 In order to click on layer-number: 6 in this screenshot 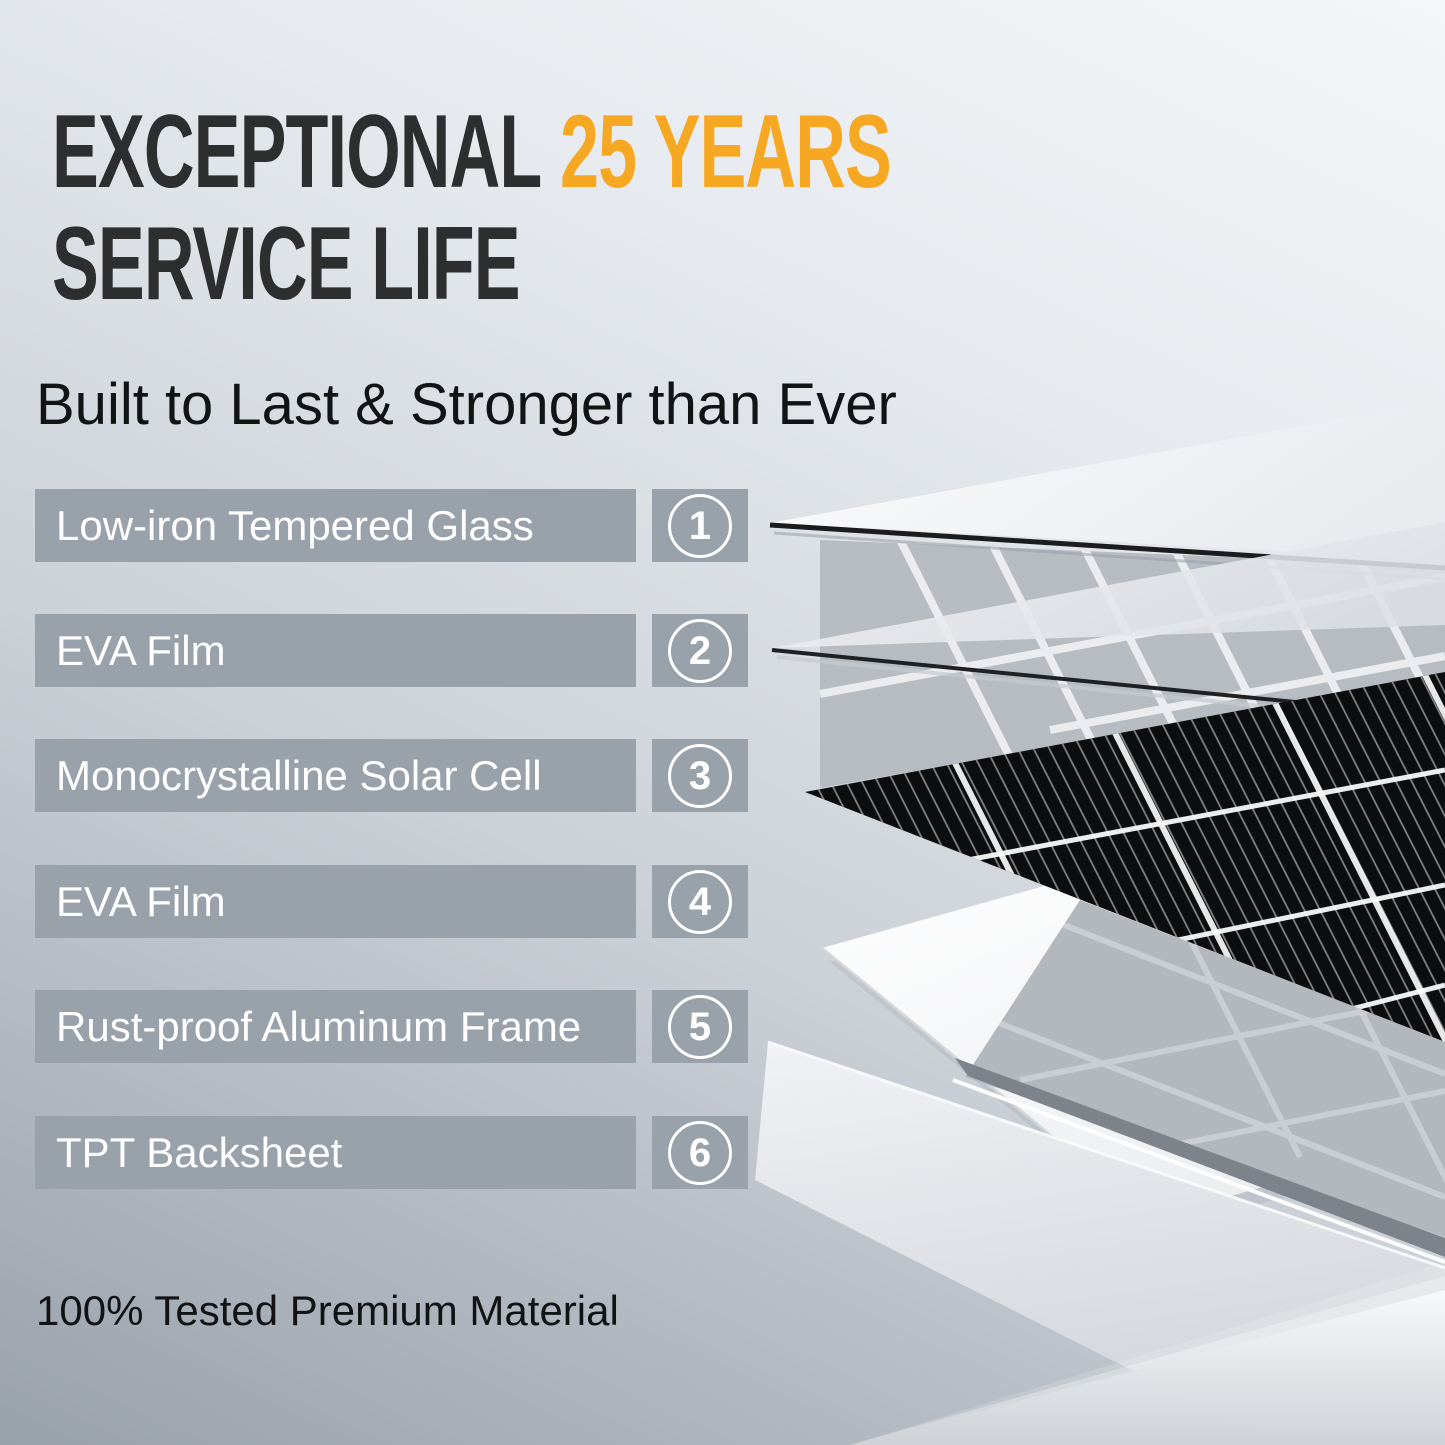, I will do `click(700, 1152)`.